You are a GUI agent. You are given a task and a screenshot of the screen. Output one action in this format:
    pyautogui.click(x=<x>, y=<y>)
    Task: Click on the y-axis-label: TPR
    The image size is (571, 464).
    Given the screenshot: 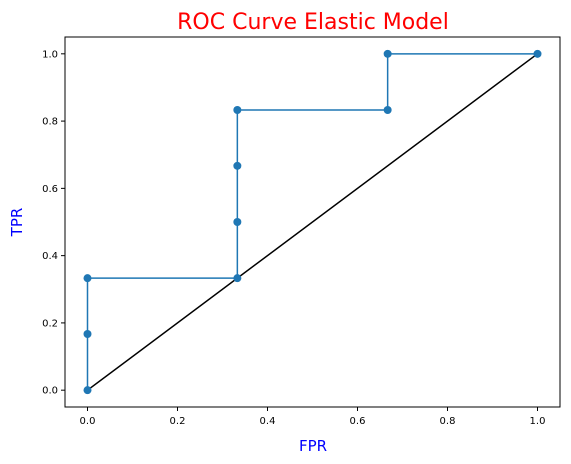 What is the action you would take?
    pyautogui.click(x=17, y=223)
    